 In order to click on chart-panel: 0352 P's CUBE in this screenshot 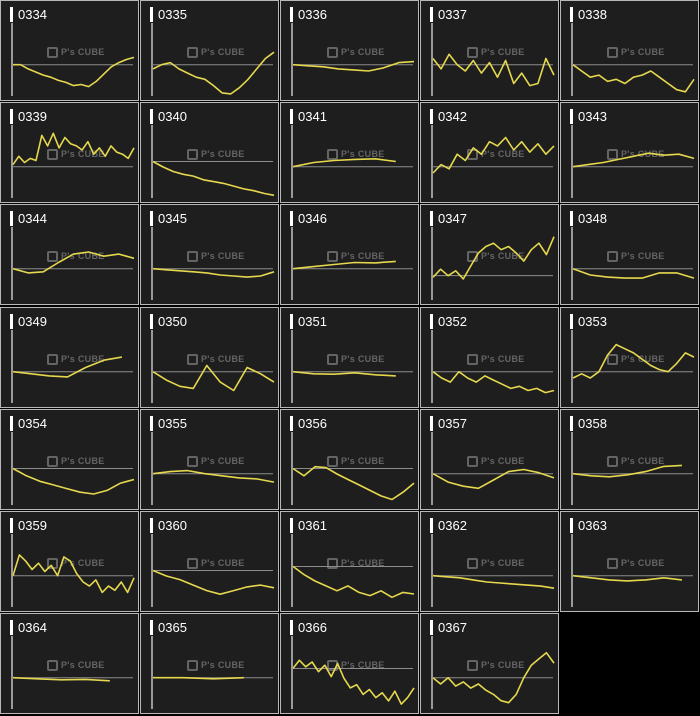, I will do `click(489, 357)`.